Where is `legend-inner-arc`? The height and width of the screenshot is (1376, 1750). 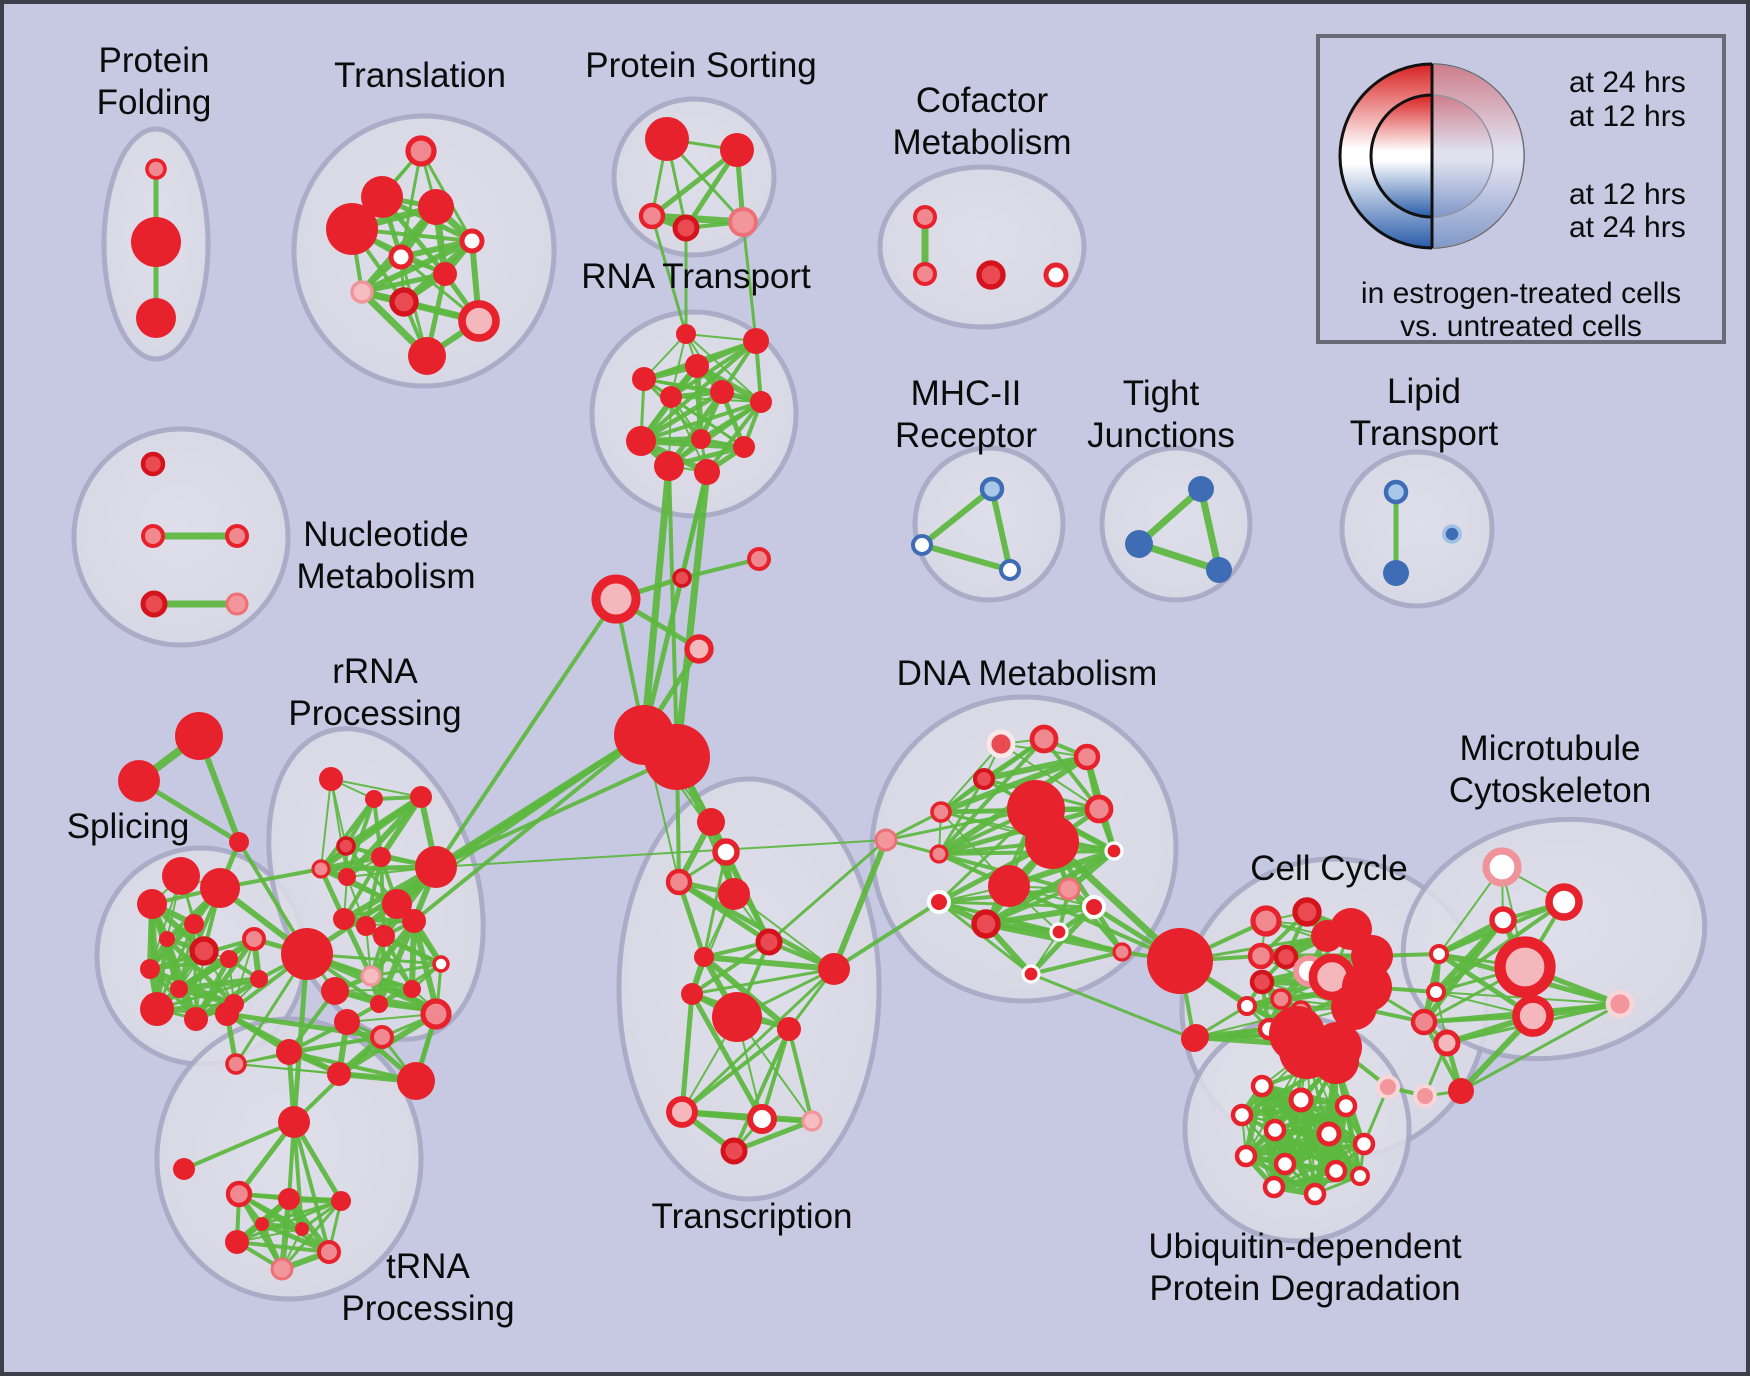
legend-inner-arc is located at coordinates (1401, 156).